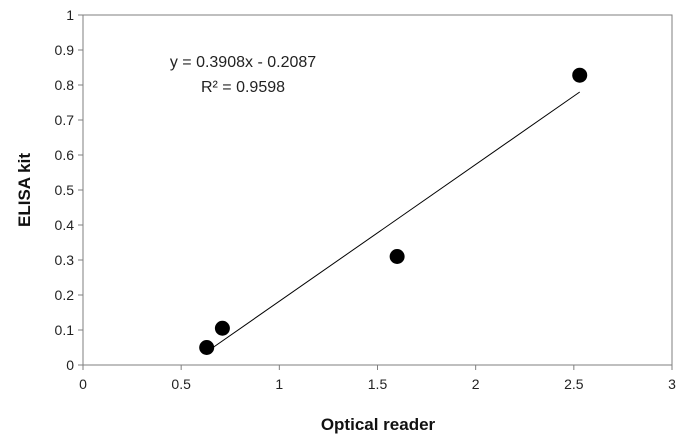 The image size is (678, 441). Describe the element at coordinates (476, 384) in the screenshot. I see `x-tick-label: 2` at that location.